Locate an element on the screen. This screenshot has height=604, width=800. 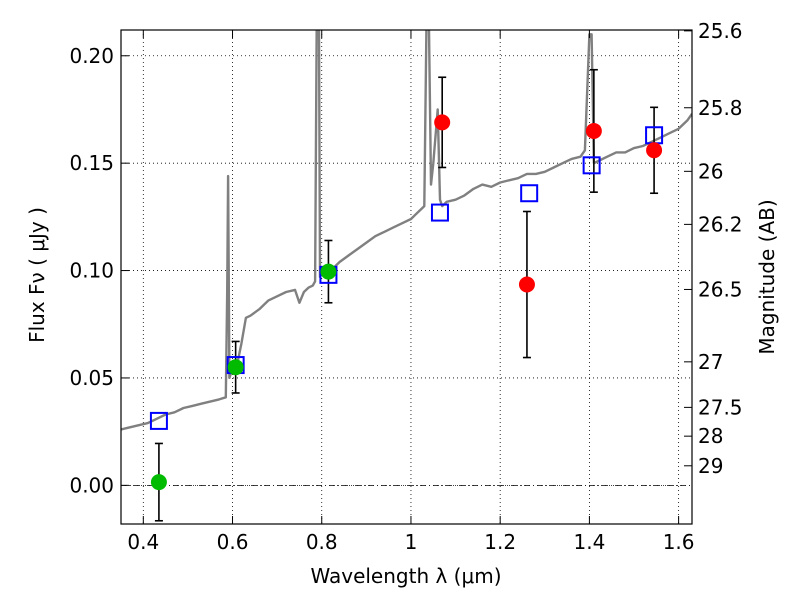
y-tick-label: 0.00 is located at coordinates (91, 485).